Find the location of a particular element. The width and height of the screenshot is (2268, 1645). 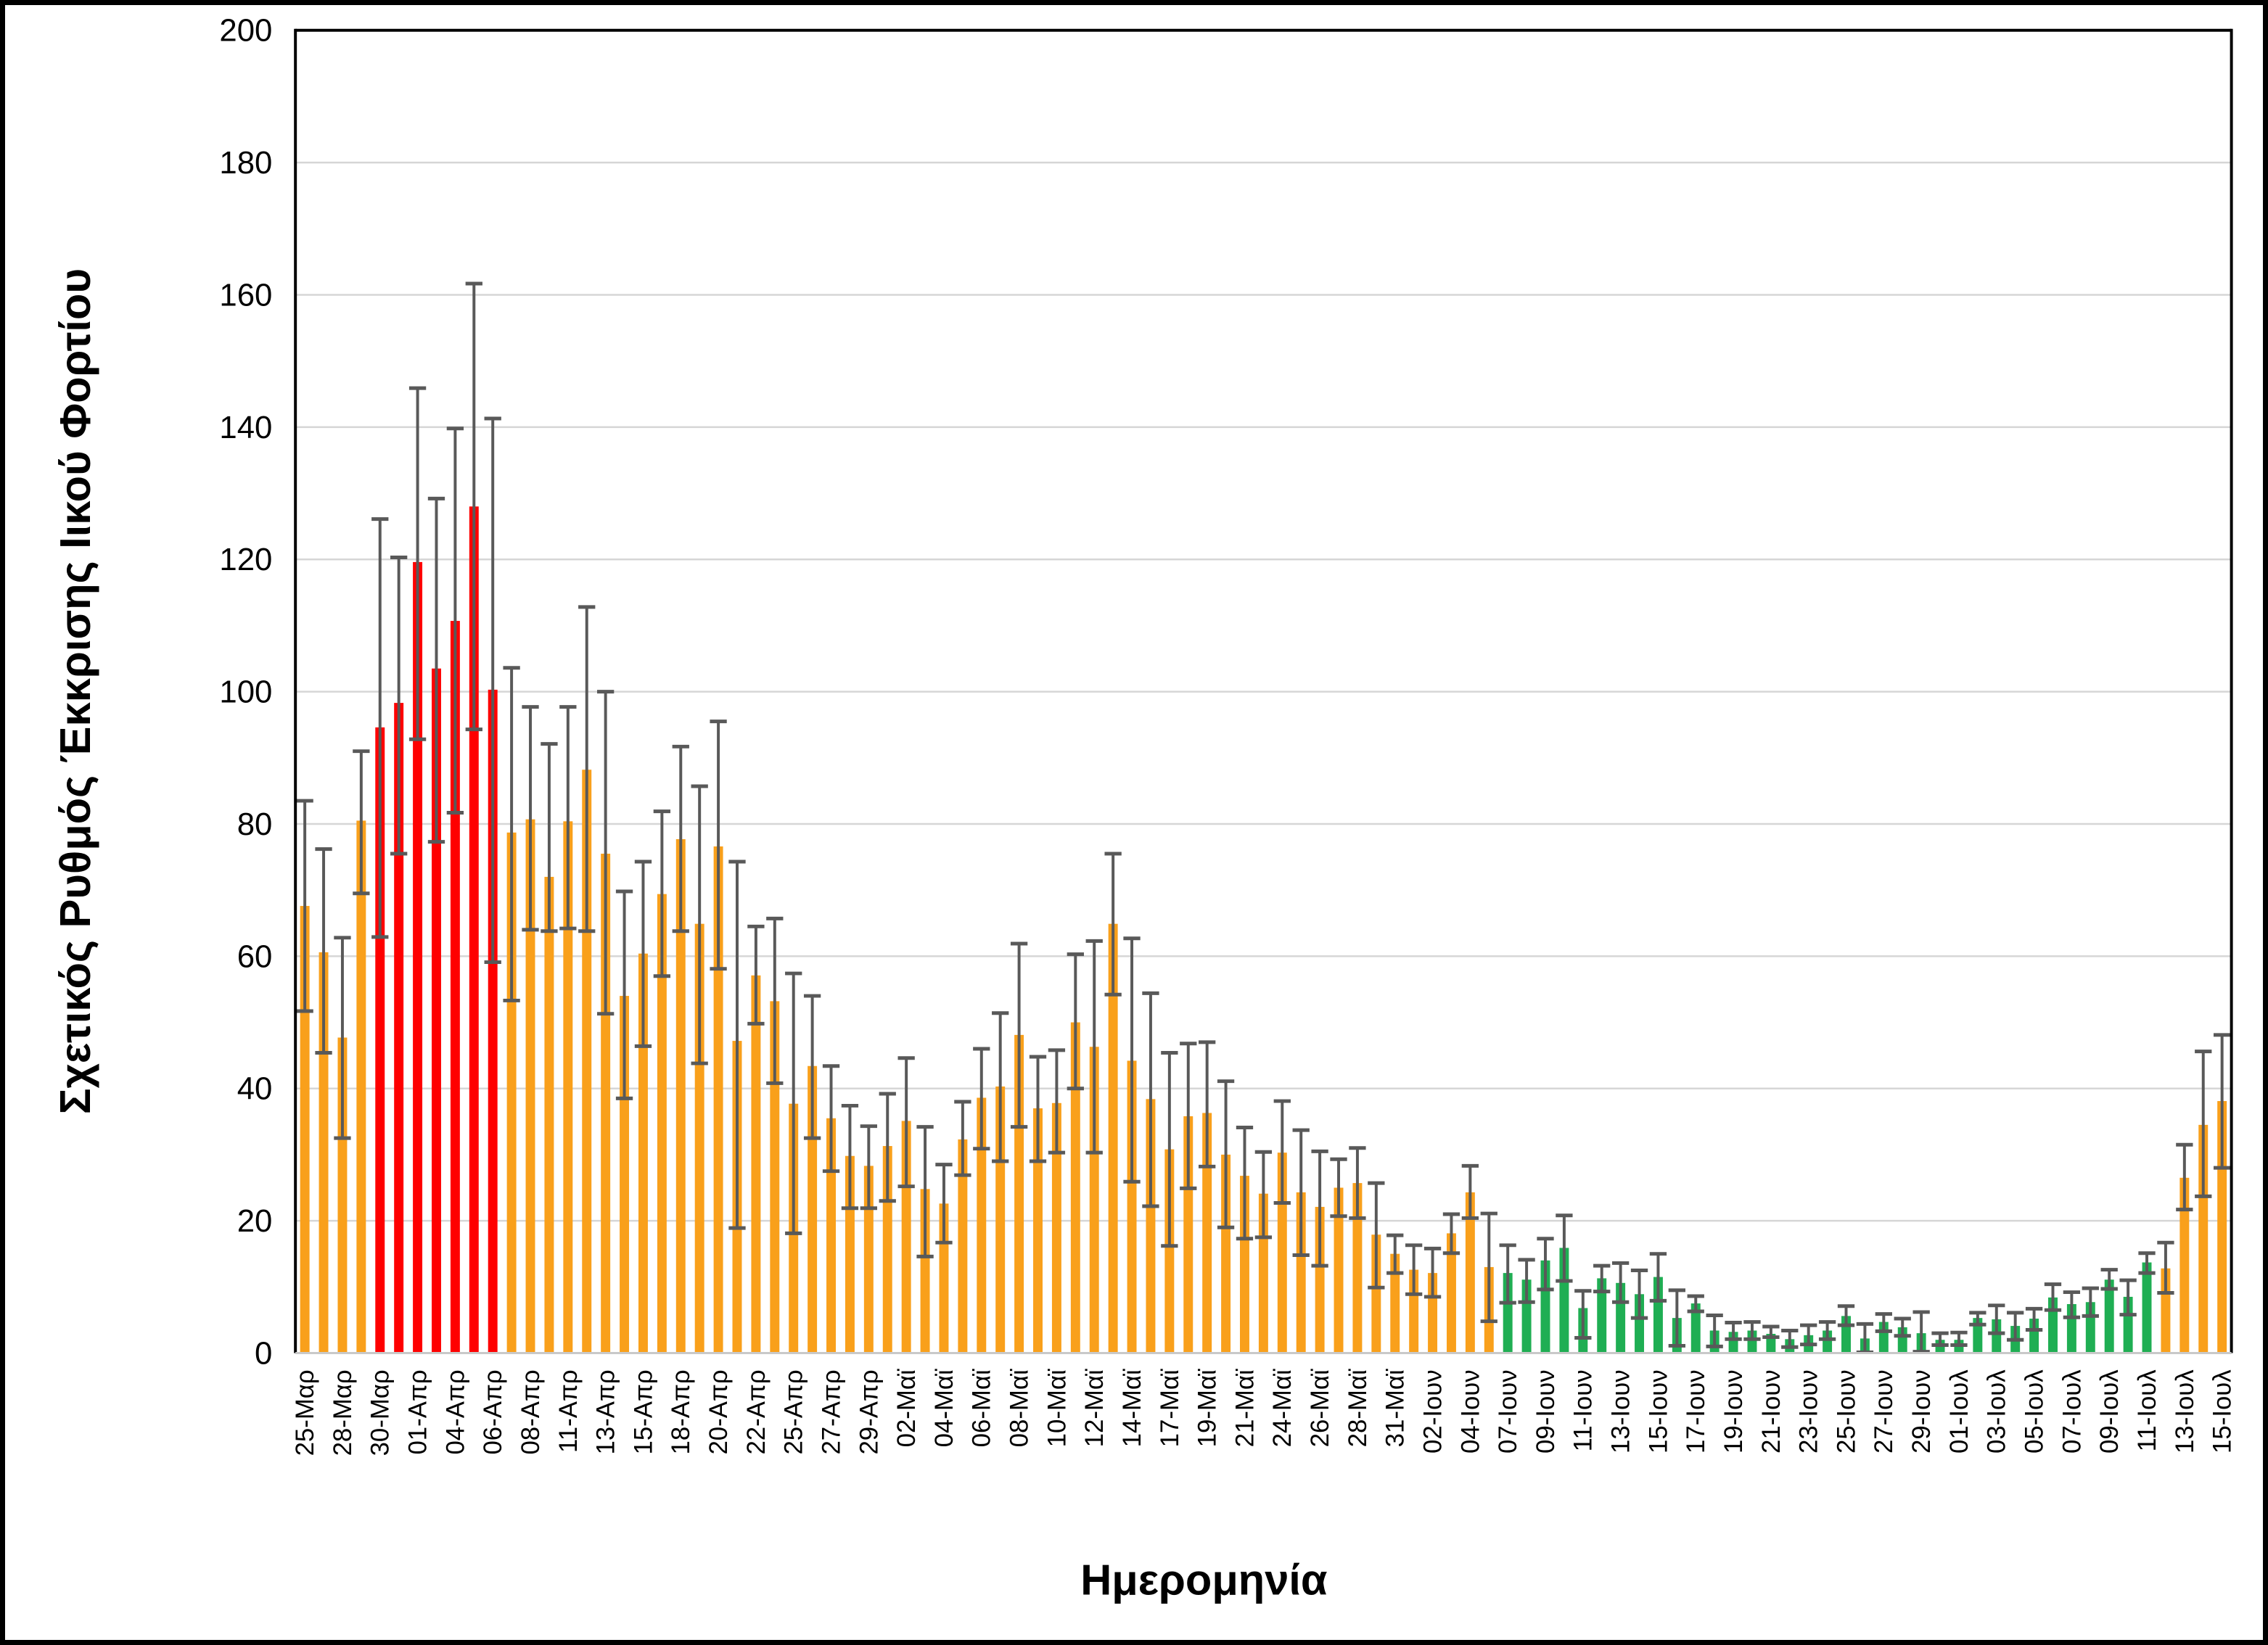

y-tick-label: 120 is located at coordinates (246, 559).